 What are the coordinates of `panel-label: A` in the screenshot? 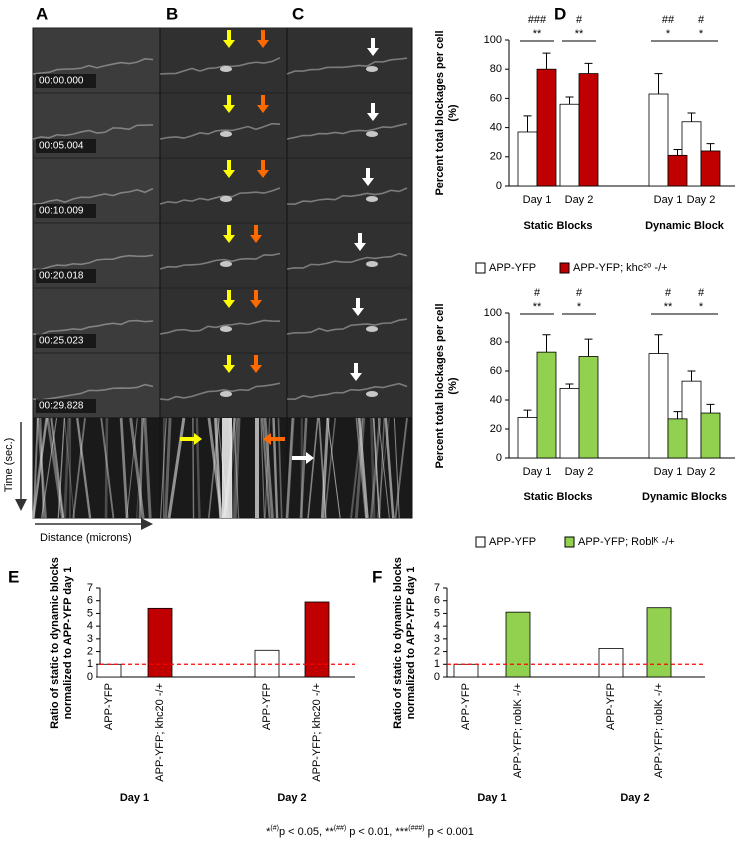 It's located at (42, 13).